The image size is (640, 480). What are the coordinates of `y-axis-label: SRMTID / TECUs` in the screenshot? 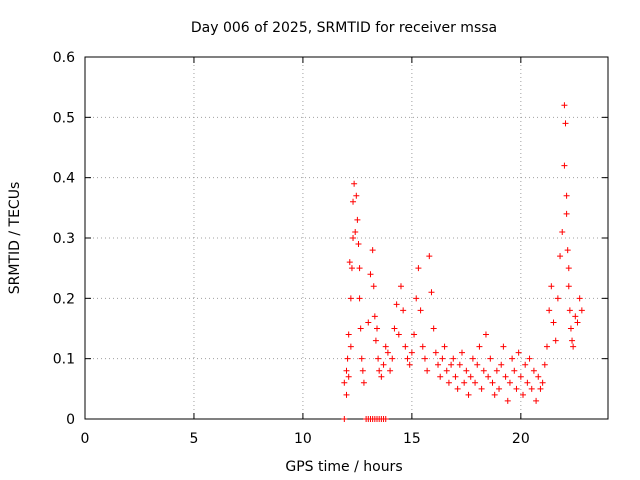 It's located at (15, 238).